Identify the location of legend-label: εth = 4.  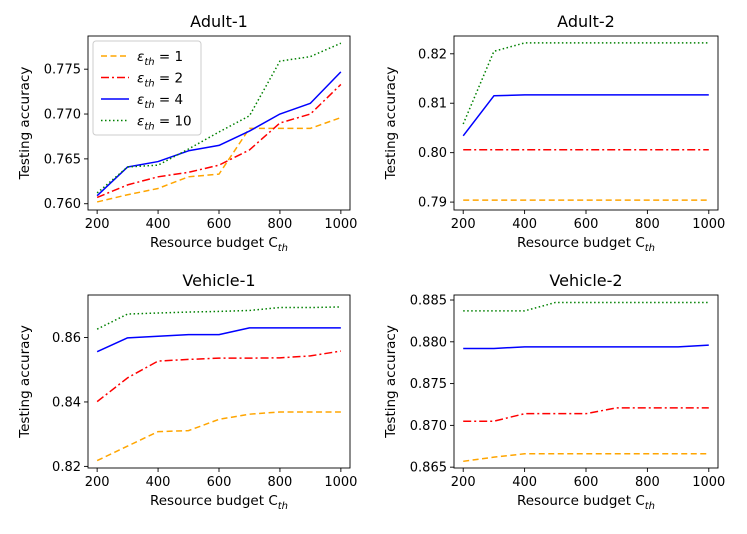
(160, 101).